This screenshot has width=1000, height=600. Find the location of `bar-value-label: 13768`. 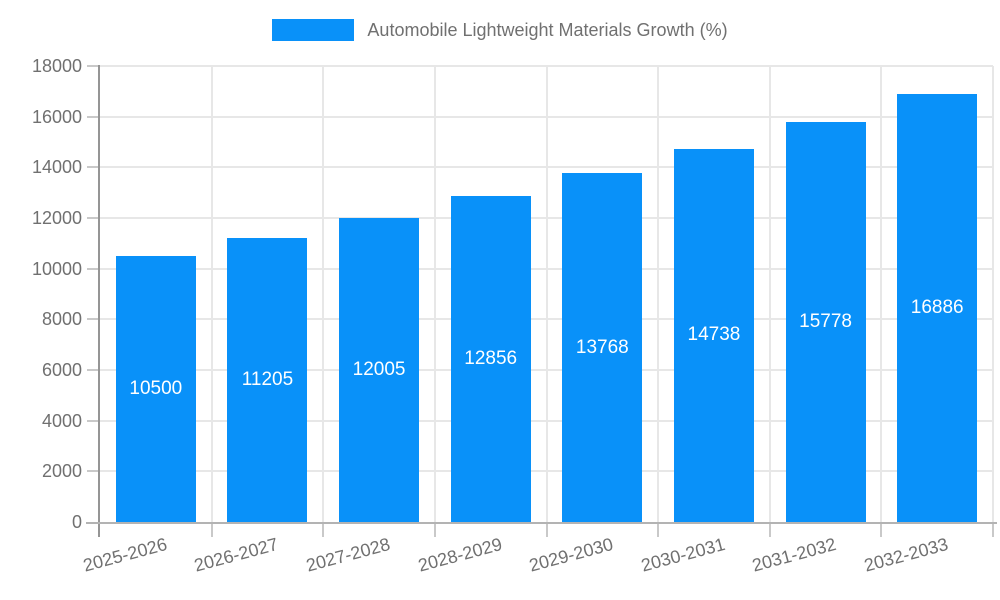

bar-value-label: 13768 is located at coordinates (602, 347).